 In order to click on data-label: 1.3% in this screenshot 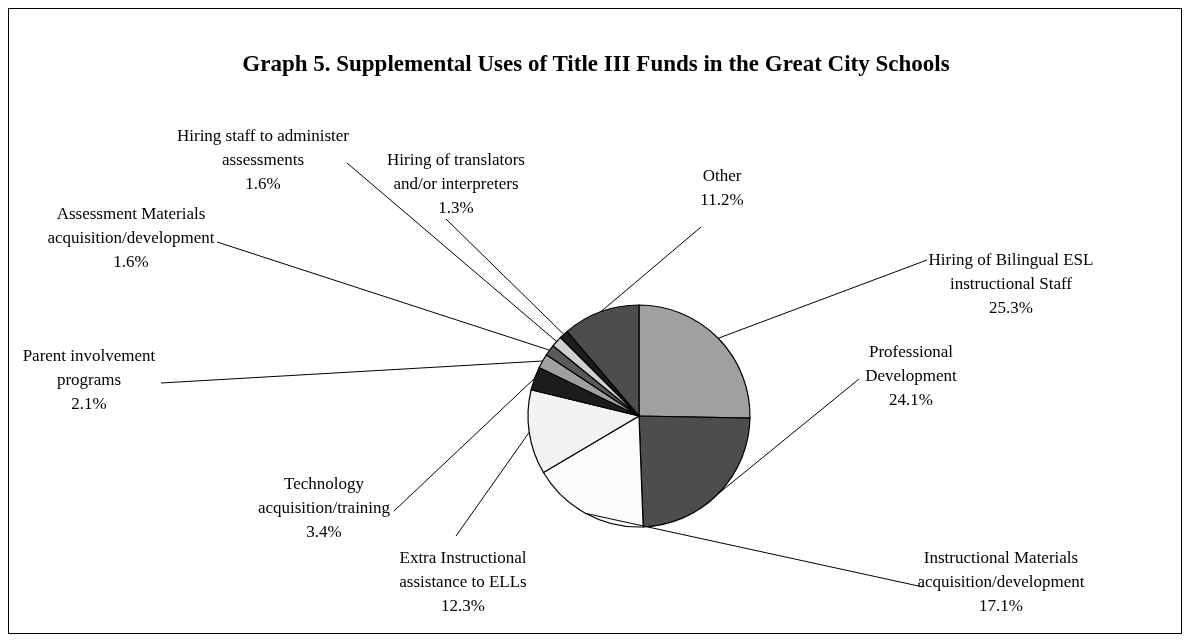, I will do `click(456, 207)`.